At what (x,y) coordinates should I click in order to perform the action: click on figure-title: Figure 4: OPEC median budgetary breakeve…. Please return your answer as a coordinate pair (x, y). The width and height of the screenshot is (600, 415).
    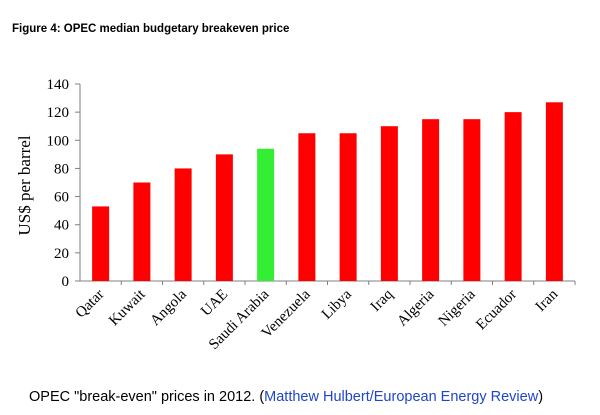
    Looking at the image, I should click on (151, 29).